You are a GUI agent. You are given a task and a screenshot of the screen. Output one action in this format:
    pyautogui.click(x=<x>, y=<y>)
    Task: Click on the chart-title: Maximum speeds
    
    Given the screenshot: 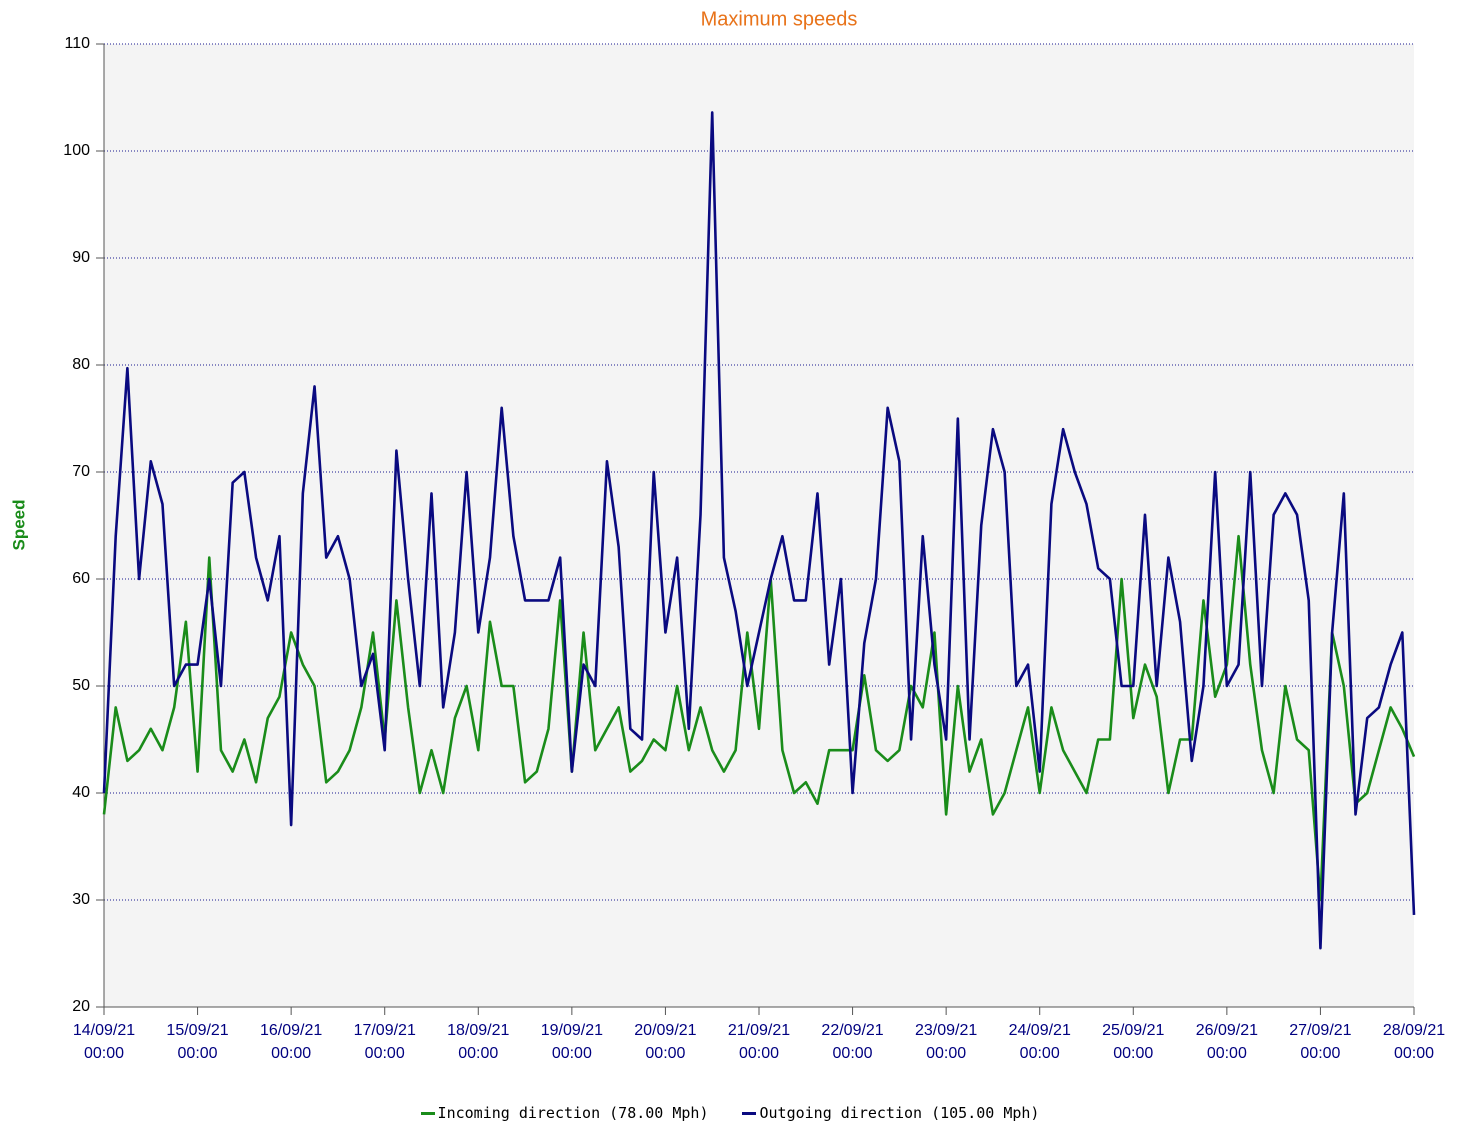 What is the action you would take?
    pyautogui.click(x=779, y=19)
    